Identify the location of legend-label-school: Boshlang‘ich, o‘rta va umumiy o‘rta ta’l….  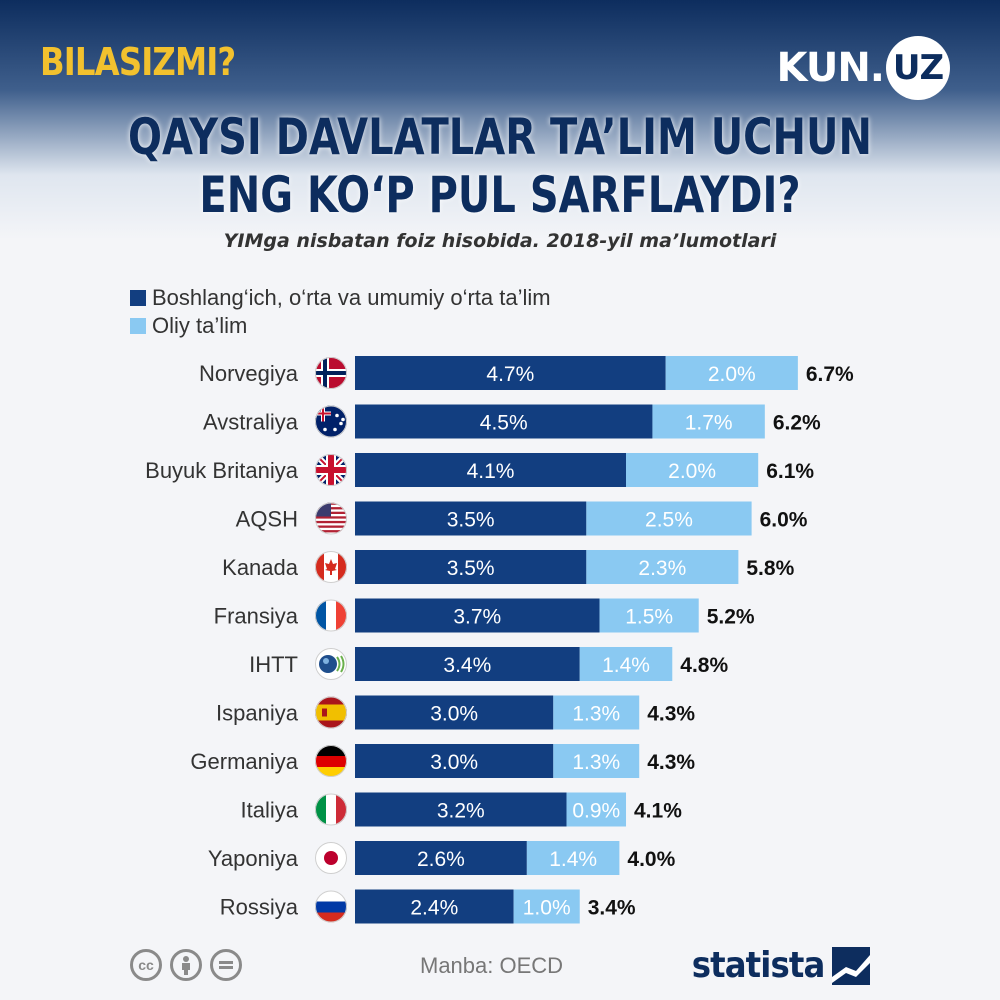
(351, 297).